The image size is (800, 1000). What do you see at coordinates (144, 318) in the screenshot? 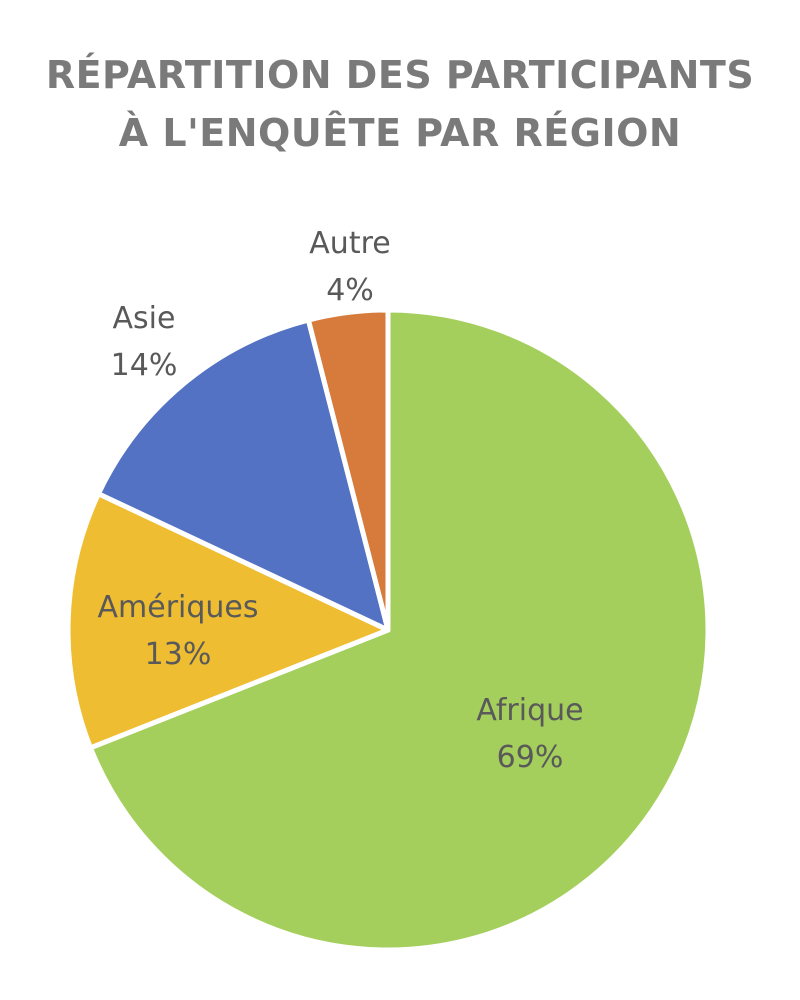
I see `slice-label-asie: Asie` at bounding box center [144, 318].